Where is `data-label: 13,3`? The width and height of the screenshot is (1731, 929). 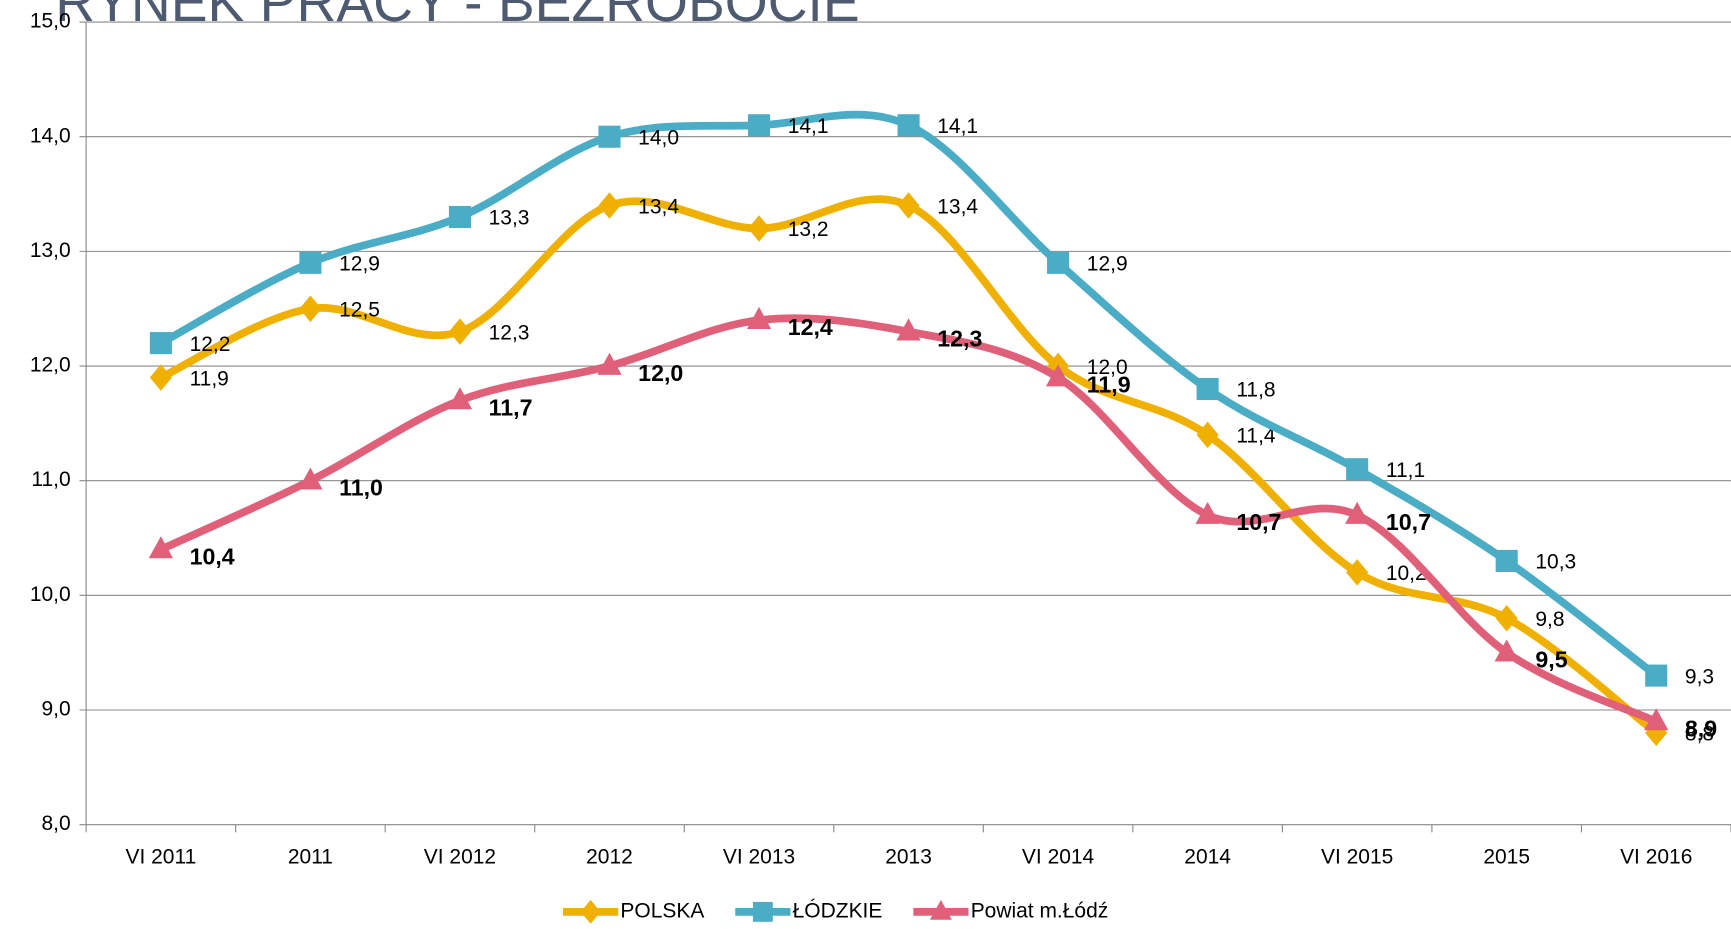 data-label: 13,3 is located at coordinates (509, 218).